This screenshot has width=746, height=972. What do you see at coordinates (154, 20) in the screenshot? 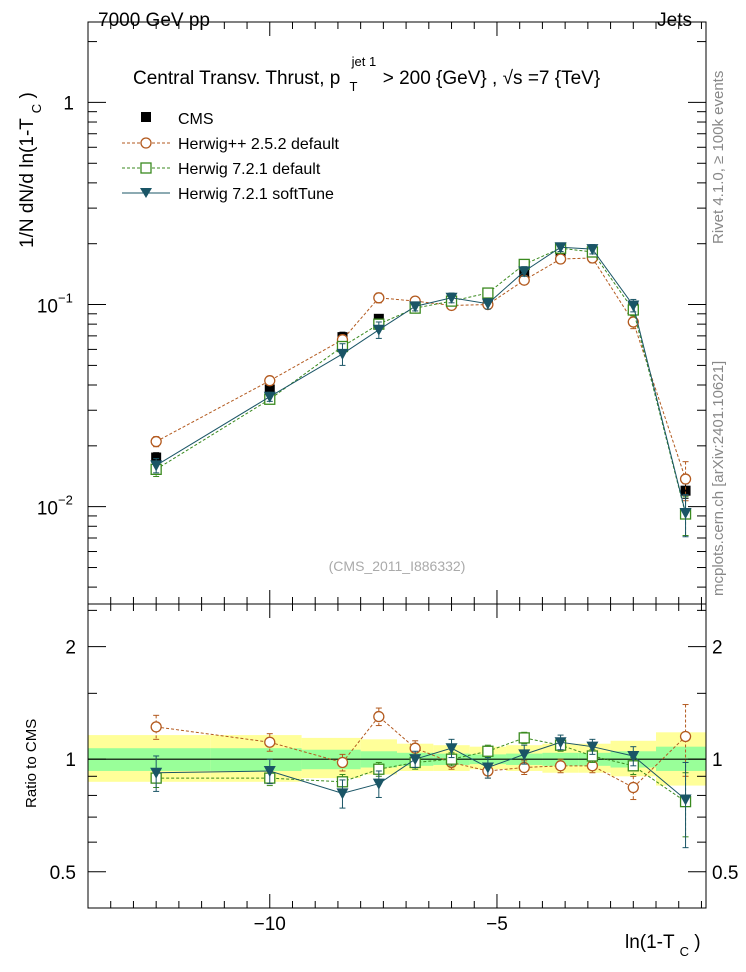
I see `header-left: 7000 GeV pp` at bounding box center [154, 20].